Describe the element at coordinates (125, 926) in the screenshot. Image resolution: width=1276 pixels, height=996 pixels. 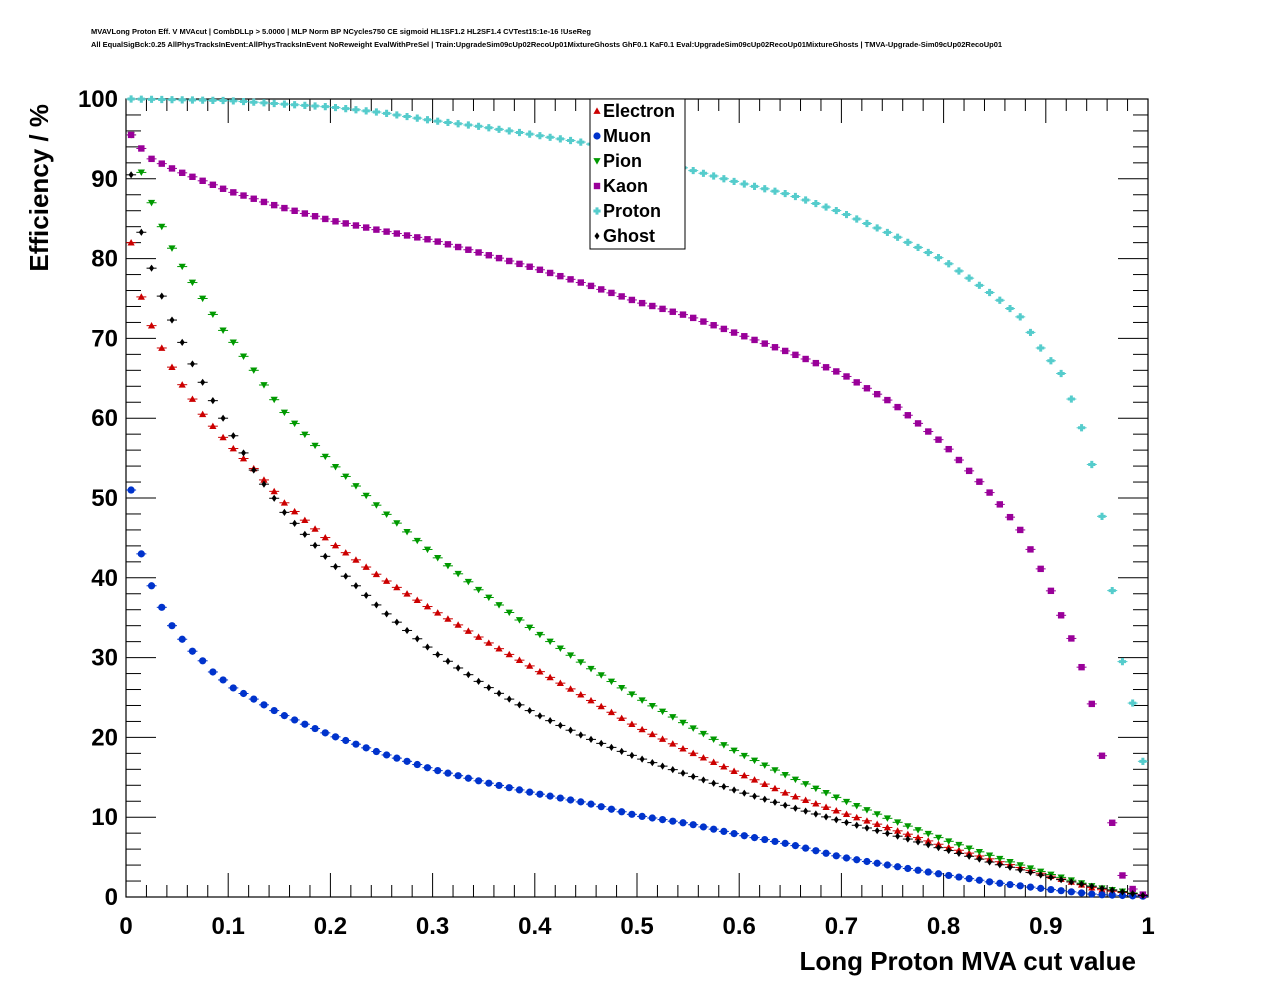
I see `x-tick-label: 0` at that location.